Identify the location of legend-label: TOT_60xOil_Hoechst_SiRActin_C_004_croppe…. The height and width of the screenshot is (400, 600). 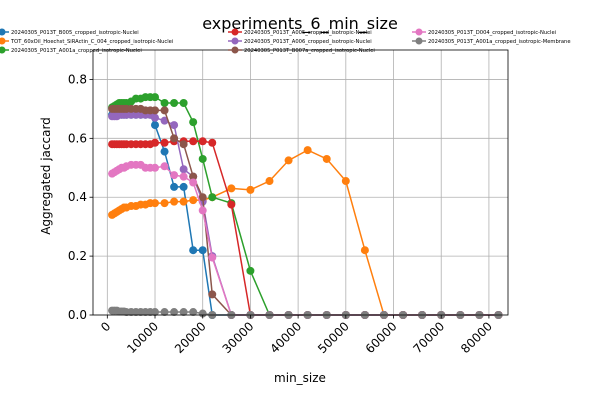
(91, 42).